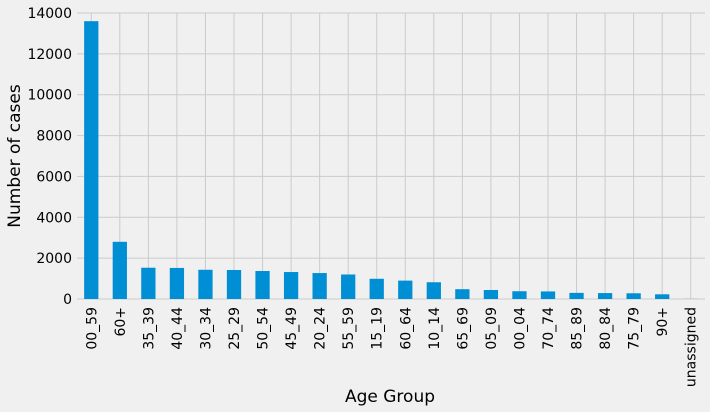 The image size is (710, 412). What do you see at coordinates (178, 328) in the screenshot?
I see `x-tick-label: 40_44` at bounding box center [178, 328].